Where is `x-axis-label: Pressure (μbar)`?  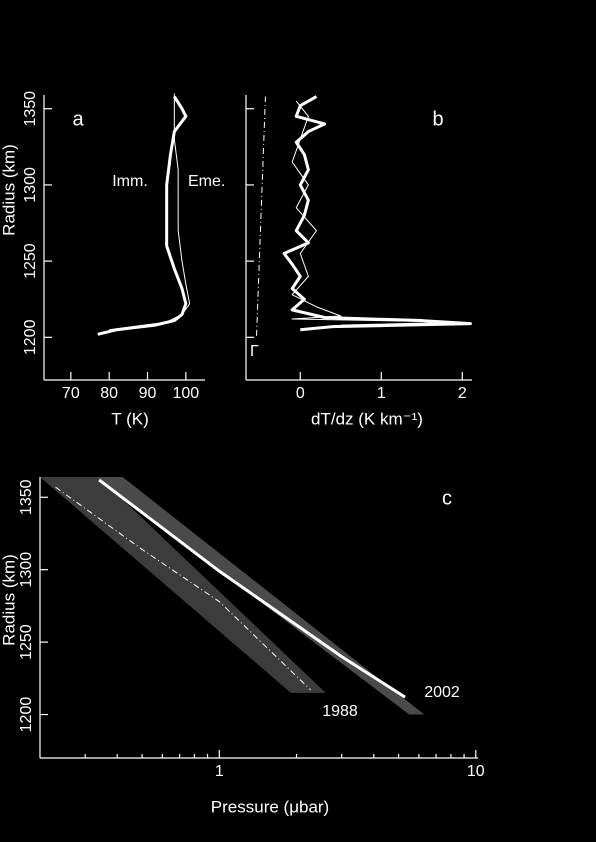
x-axis-label: Pressure (μbar) is located at coordinates (270, 806).